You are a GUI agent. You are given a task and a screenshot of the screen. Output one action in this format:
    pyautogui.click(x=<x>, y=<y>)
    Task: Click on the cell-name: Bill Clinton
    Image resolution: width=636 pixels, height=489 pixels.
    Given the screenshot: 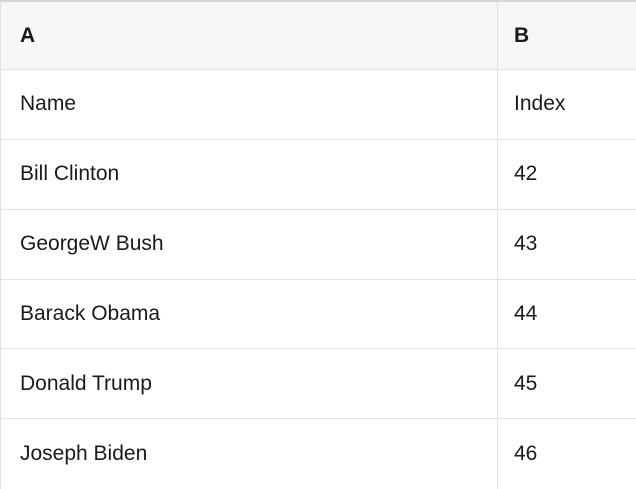 What is the action you would take?
    pyautogui.click(x=249, y=174)
    